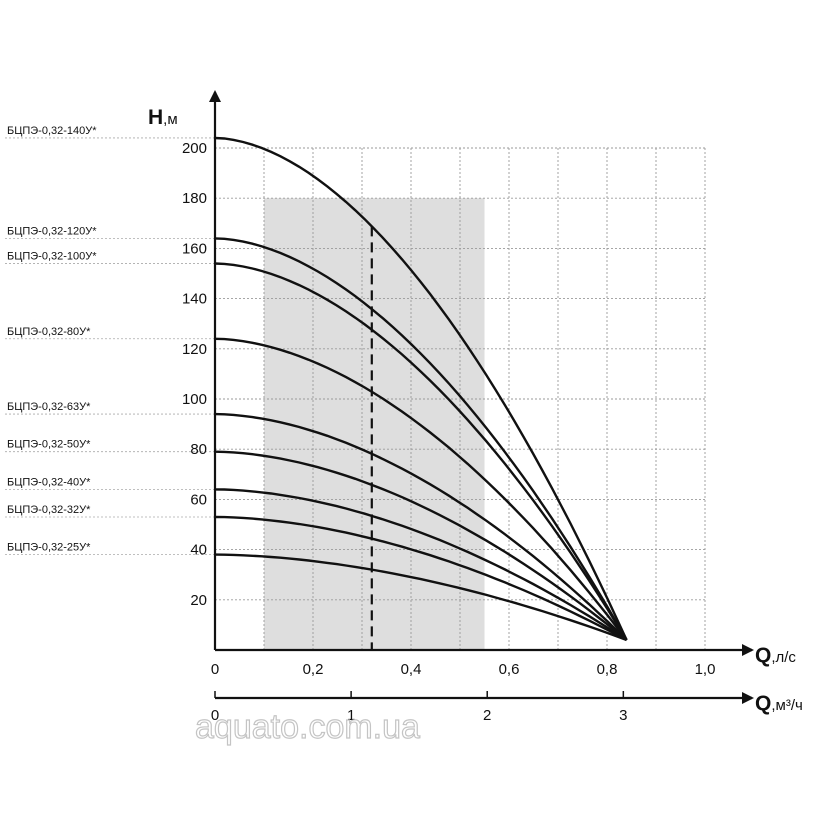 This screenshot has height=833, width=828. What do you see at coordinates (194, 148) in the screenshot?
I see `y-tick-label: 200` at bounding box center [194, 148].